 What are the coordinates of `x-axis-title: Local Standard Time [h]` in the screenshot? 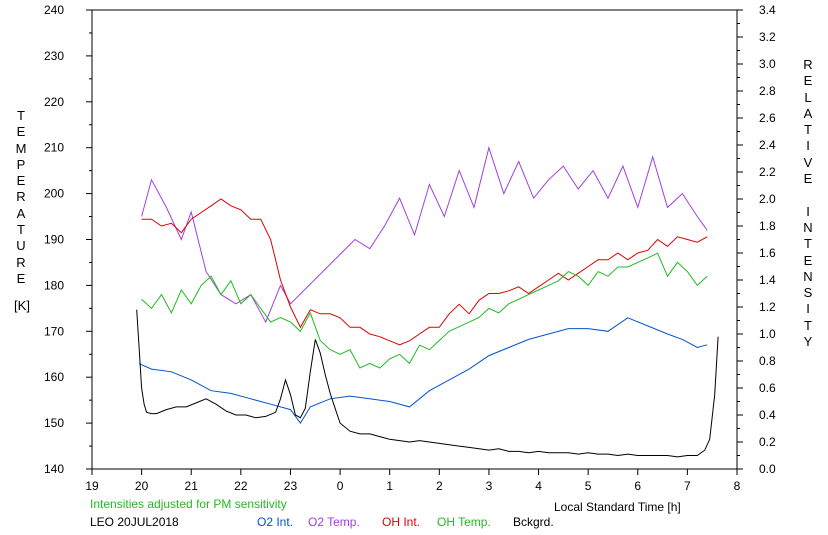 It's located at (617, 507).